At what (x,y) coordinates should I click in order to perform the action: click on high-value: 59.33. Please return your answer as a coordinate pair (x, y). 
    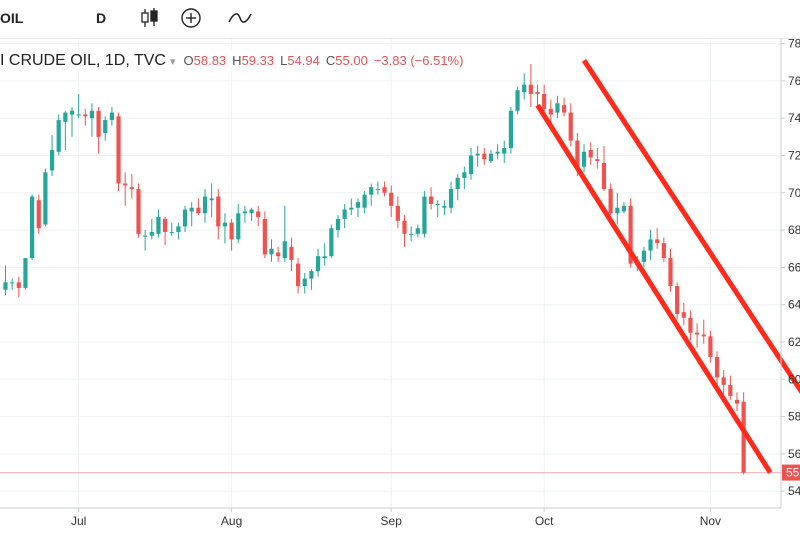
    Looking at the image, I should click on (258, 60).